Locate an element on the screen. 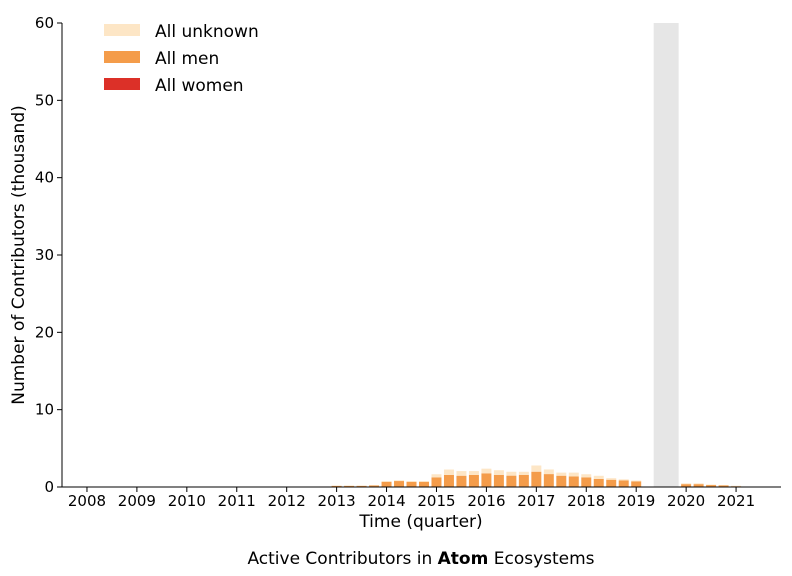 The image size is (792, 576). legend-swatch-unknown is located at coordinates (122, 30).